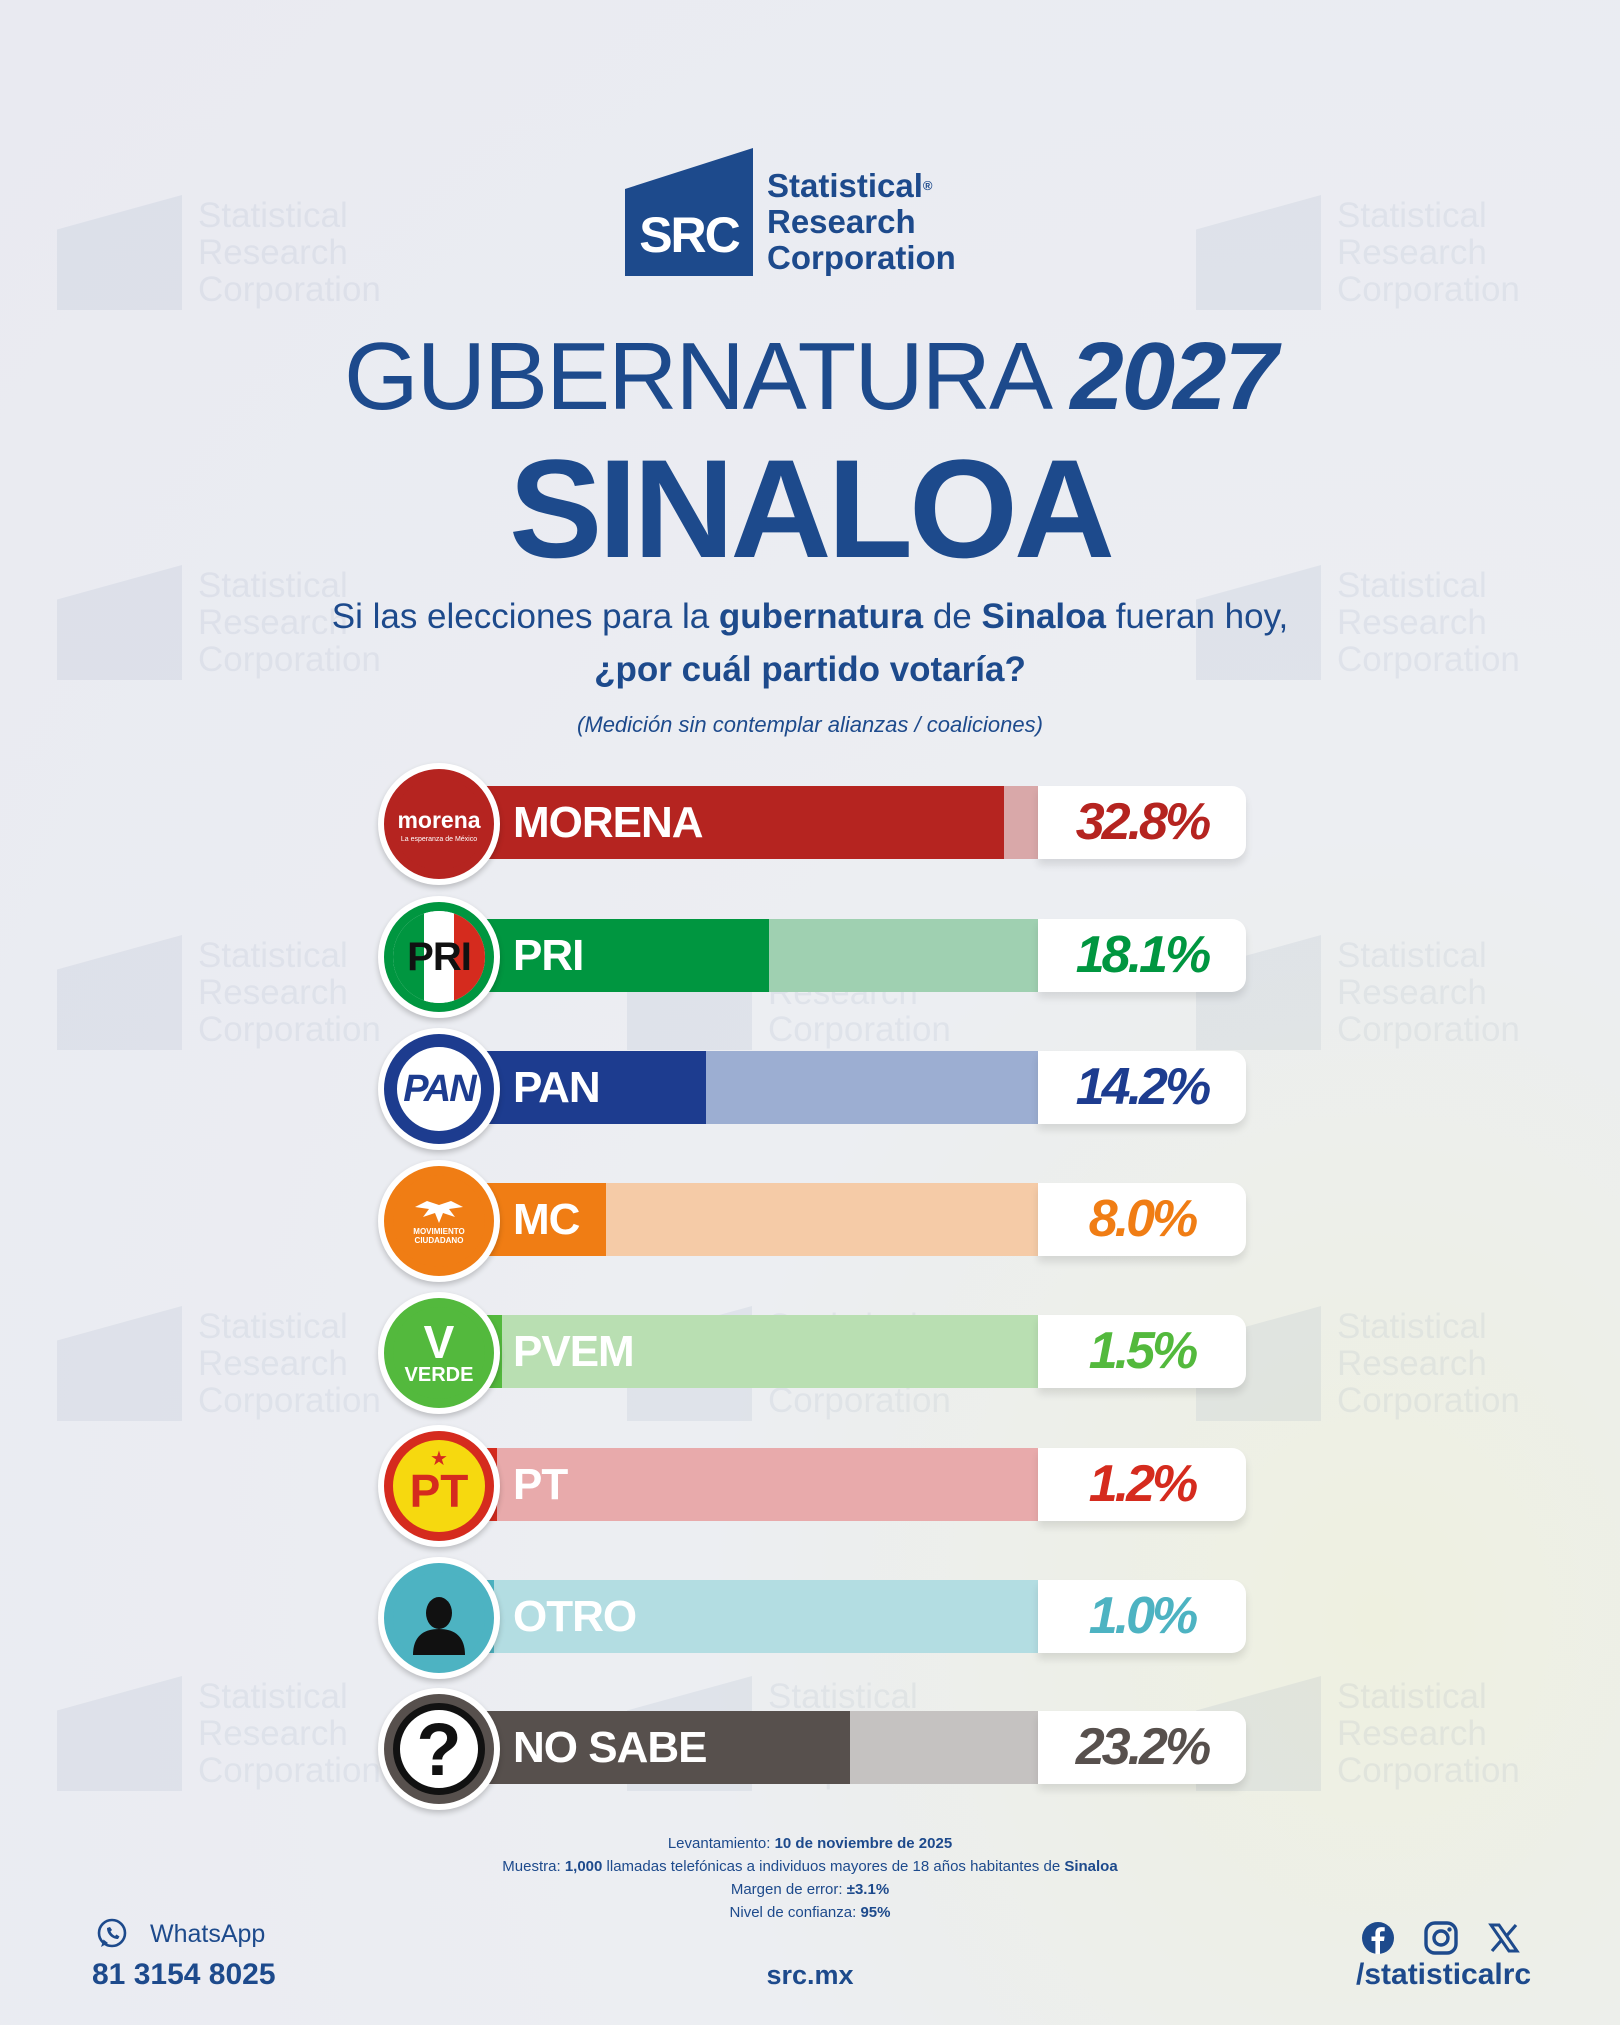 The height and width of the screenshot is (2025, 1620). I want to click on whatsapp-link: WhatsApp, so click(180, 1934).